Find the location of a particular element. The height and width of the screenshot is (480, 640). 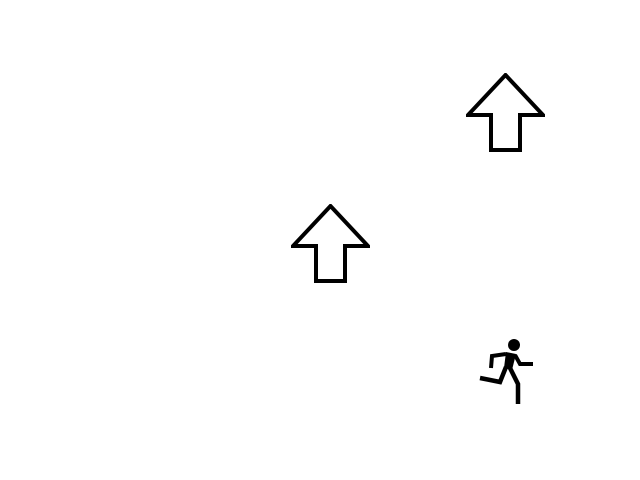

running-person-icon is located at coordinates (506, 371).